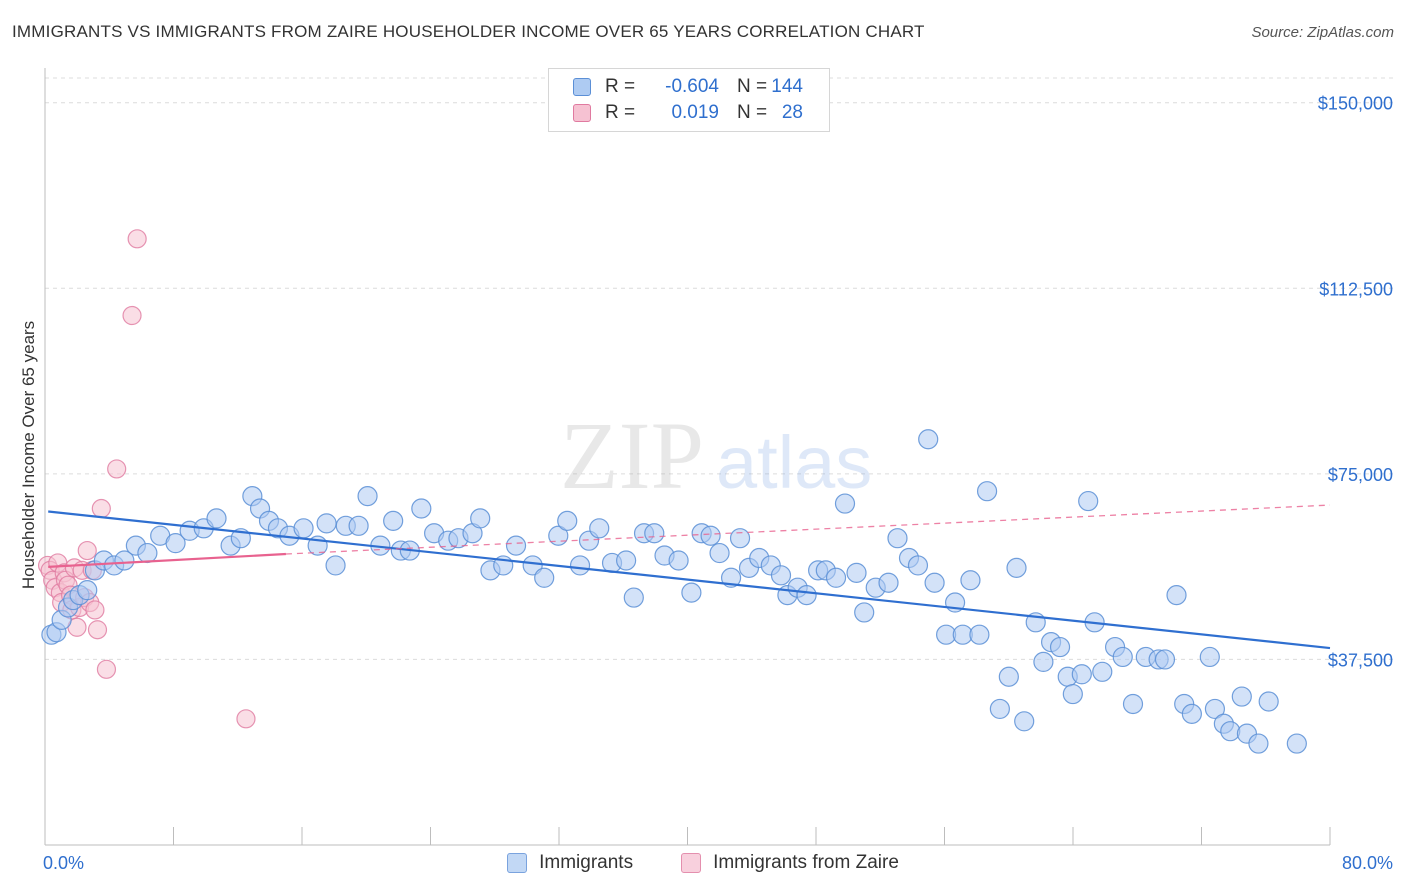 The width and height of the screenshot is (1406, 892). Describe the element at coordinates (787, 86) in the screenshot. I see `legend-n-value: 144` at that location.